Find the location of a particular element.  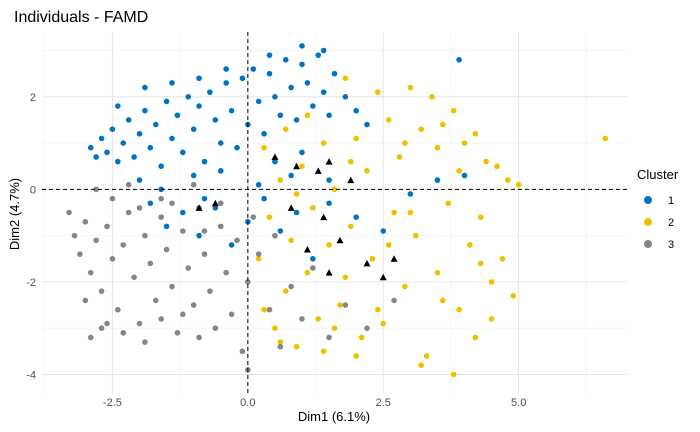

legend-title: Cluster is located at coordinates (658, 174).